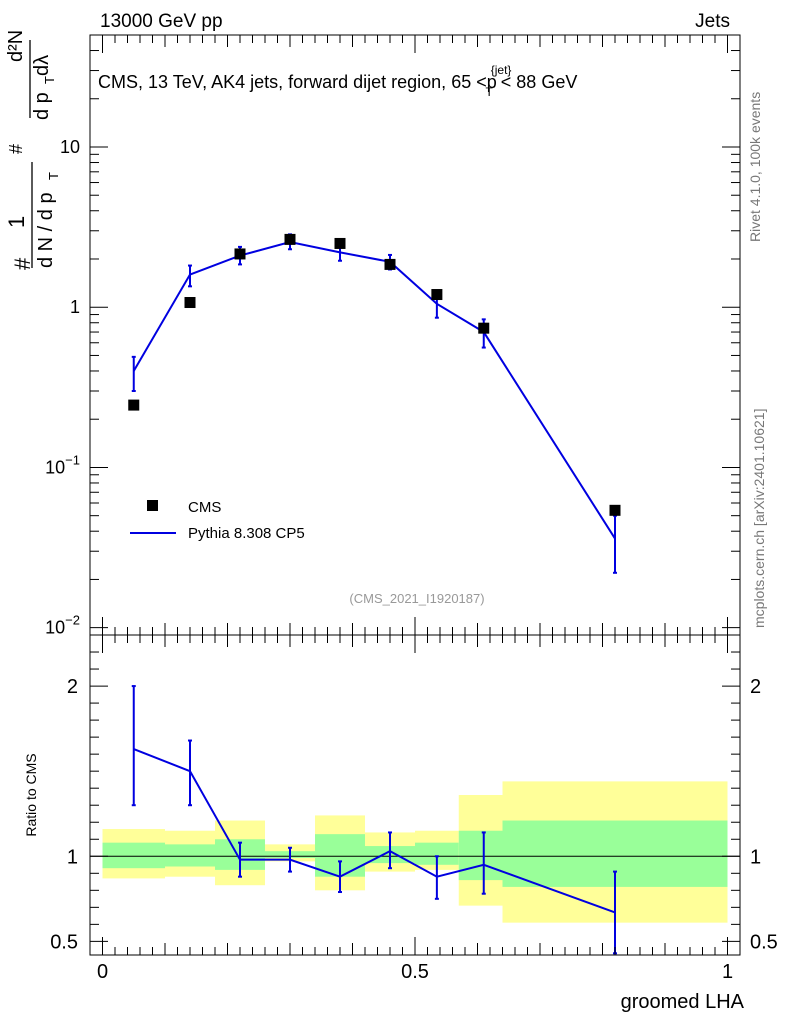 Image resolution: width=786 pixels, height=1024 pixels. I want to click on legend-cms-marker, so click(152, 505).